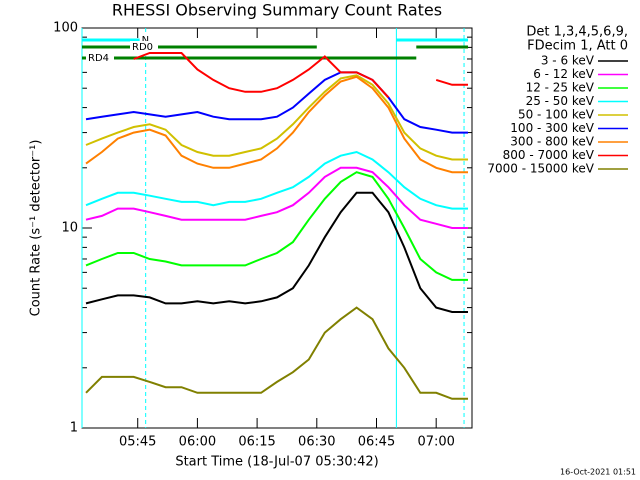 This screenshot has width=640, height=480. Describe the element at coordinates (540, 169) in the screenshot. I see `legend-label: 7000 - 15000 keV` at that location.